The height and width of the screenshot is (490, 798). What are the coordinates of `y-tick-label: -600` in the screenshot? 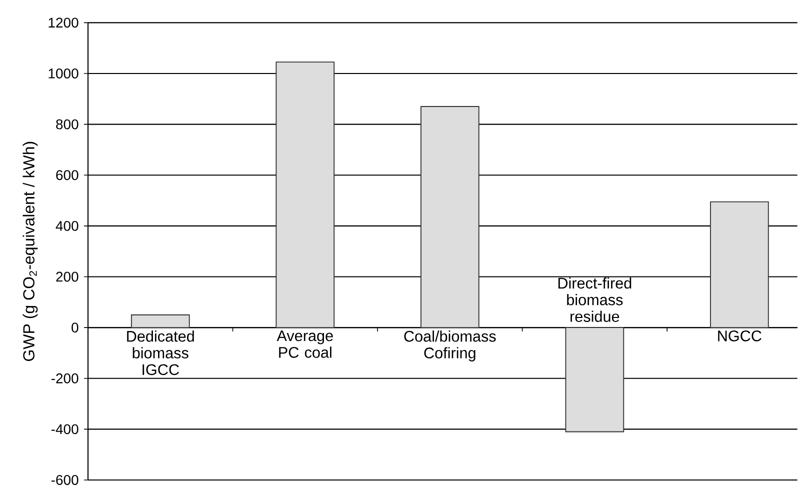 It's located at (64, 480).